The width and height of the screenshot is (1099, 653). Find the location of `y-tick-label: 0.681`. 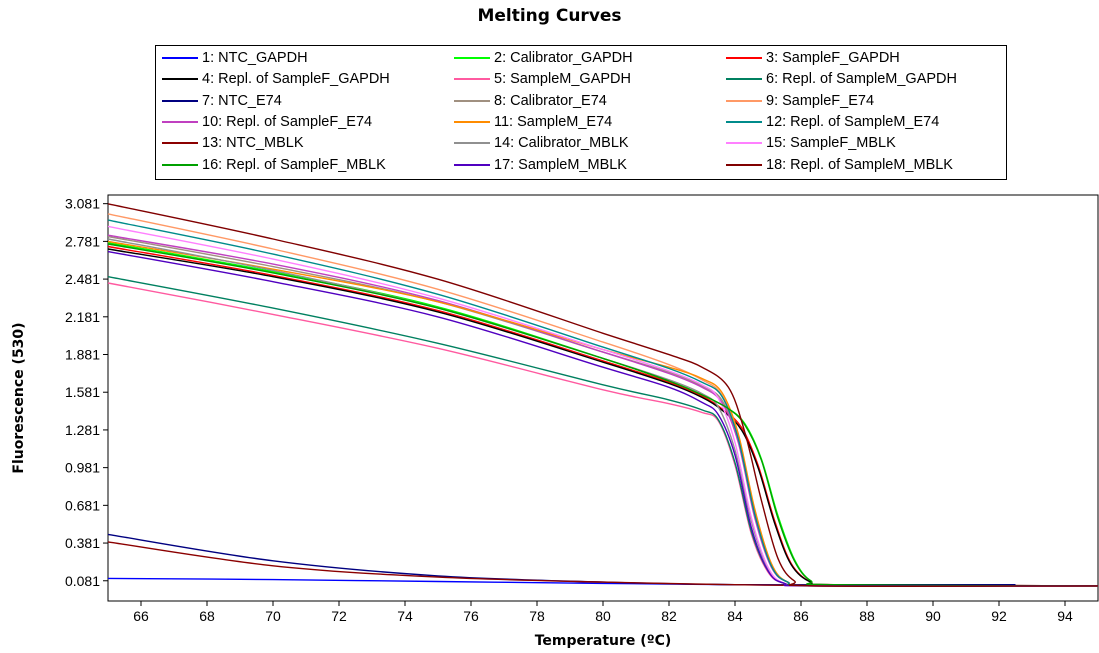

y-tick-label: 0.681 is located at coordinates (82, 505).